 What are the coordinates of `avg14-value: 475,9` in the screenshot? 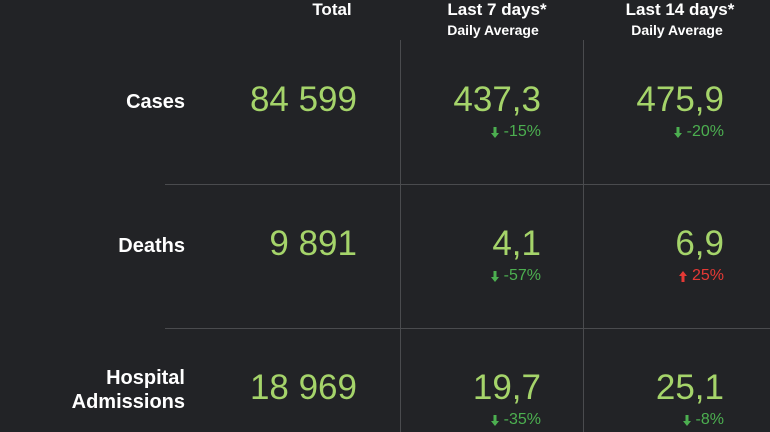 It's located at (680, 99).